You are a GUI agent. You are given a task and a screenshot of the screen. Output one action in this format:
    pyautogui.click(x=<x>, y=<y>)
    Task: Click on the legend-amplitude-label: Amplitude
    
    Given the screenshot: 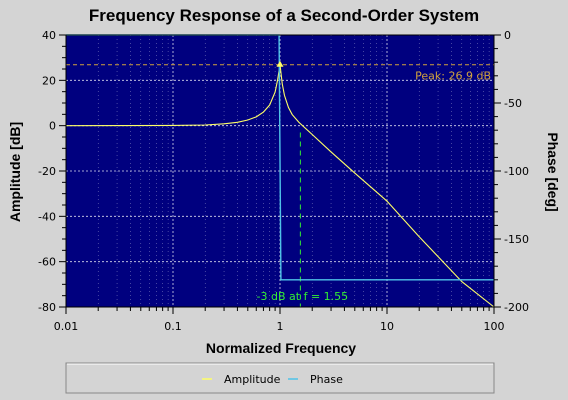 What is the action you would take?
    pyautogui.click(x=252, y=379)
    